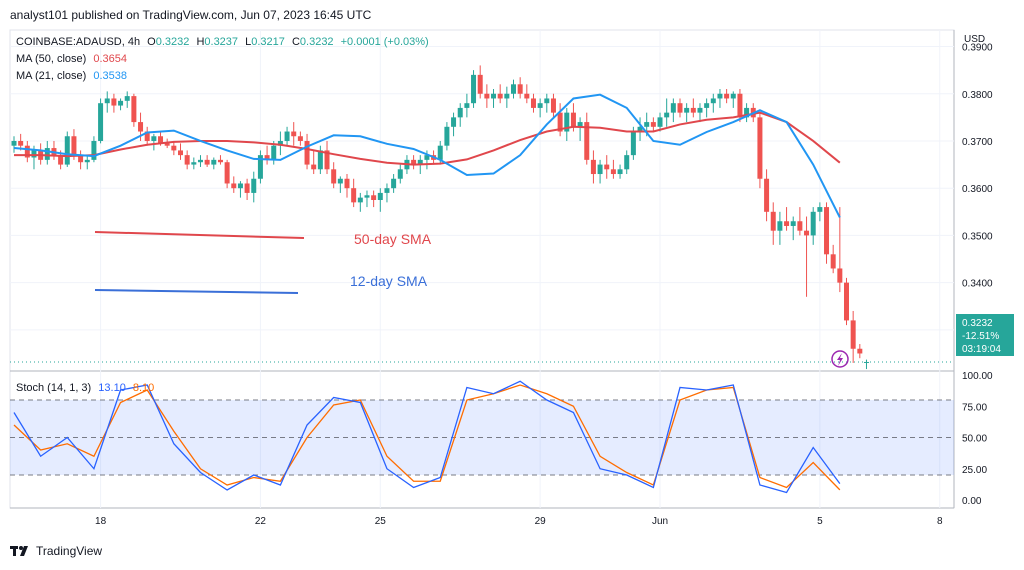 The height and width of the screenshot is (570, 1024). I want to click on stoch-tick-label: 25.00, so click(974, 470).